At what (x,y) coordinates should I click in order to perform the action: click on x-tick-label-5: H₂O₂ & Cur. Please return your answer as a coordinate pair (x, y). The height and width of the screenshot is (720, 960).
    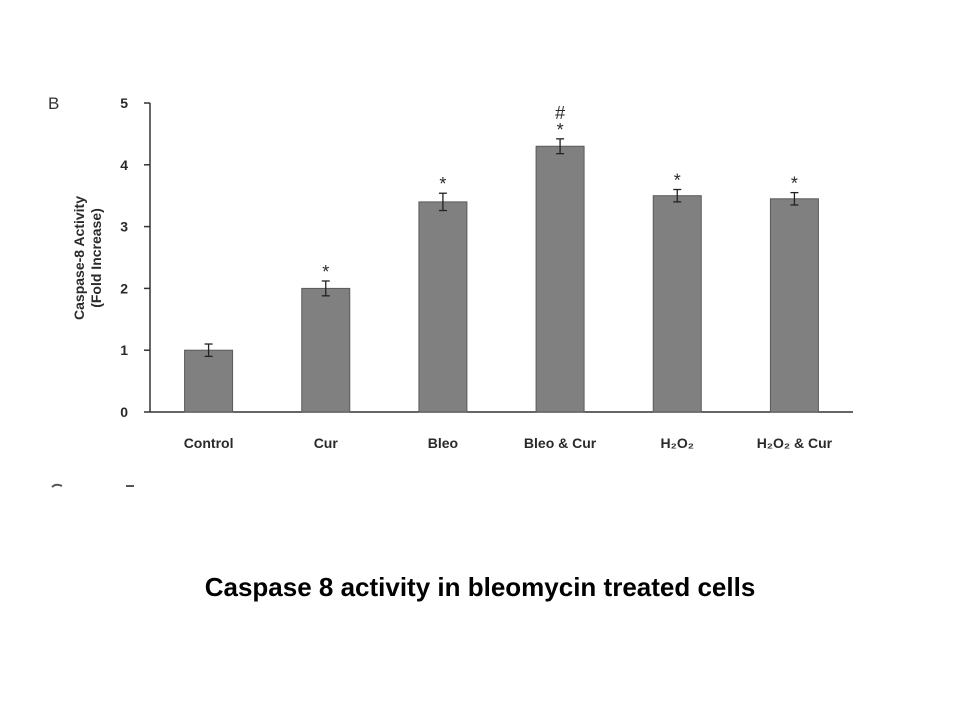
    Looking at the image, I should click on (795, 443).